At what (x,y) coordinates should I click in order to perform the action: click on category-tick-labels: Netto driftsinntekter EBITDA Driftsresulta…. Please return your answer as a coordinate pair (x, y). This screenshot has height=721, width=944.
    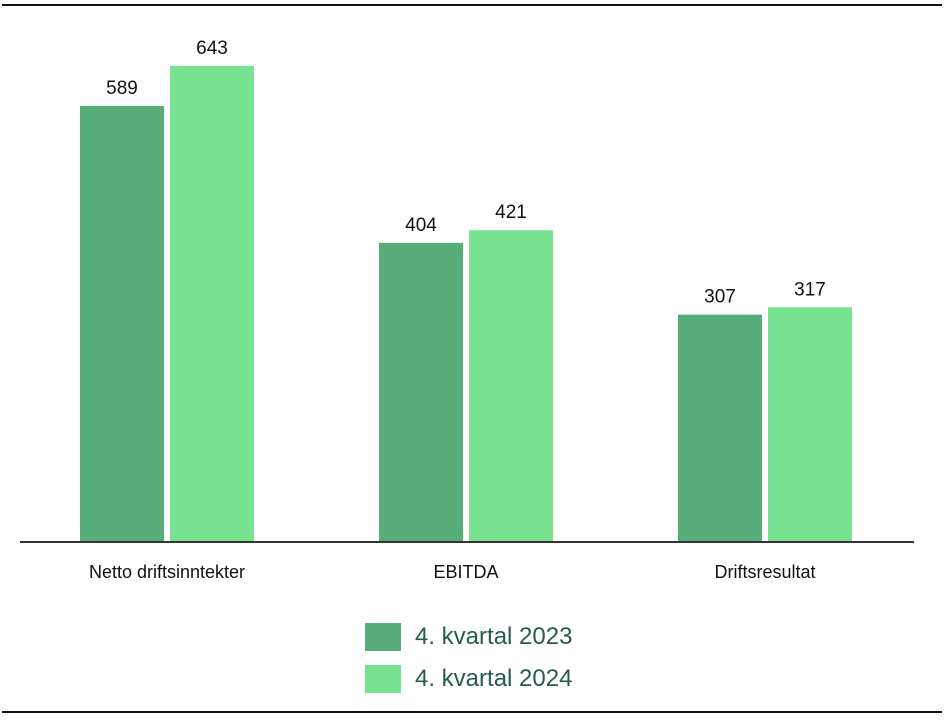
    Looking at the image, I should click on (452, 572).